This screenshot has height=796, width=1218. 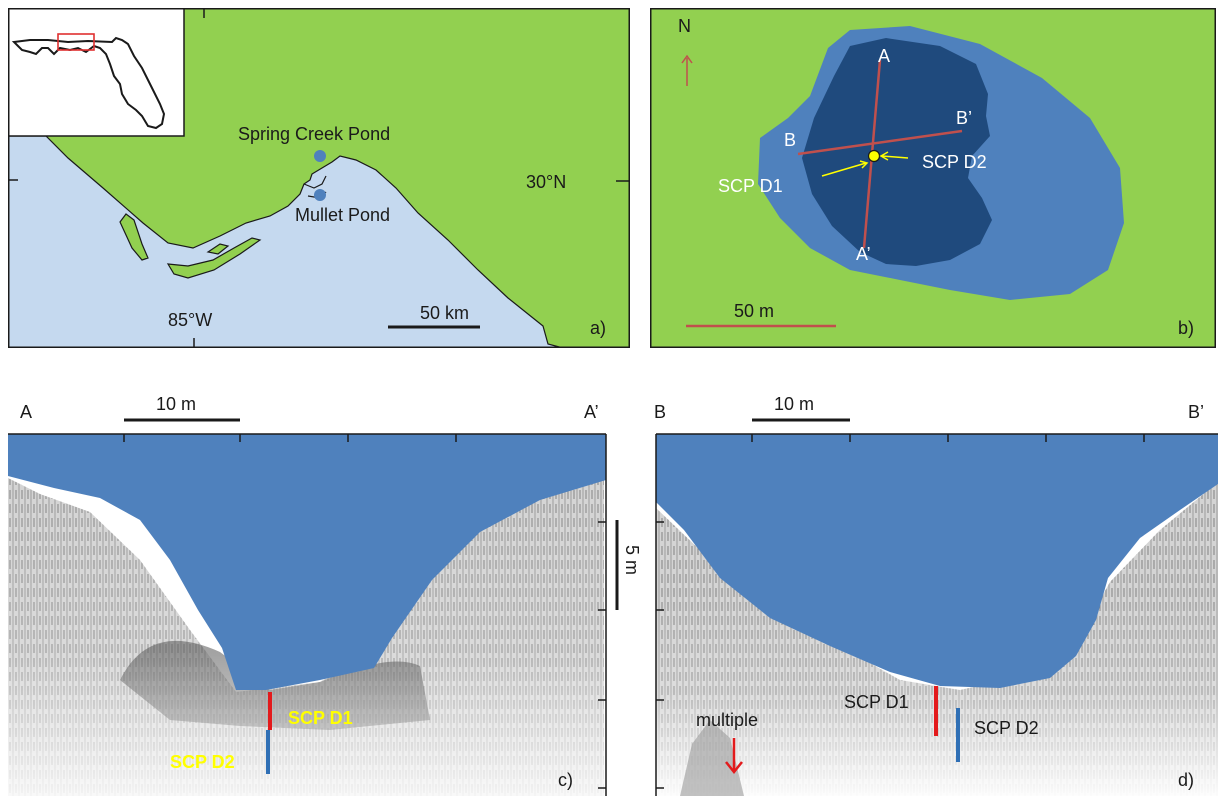 I want to click on profile-start-label: B, so click(x=660, y=412).